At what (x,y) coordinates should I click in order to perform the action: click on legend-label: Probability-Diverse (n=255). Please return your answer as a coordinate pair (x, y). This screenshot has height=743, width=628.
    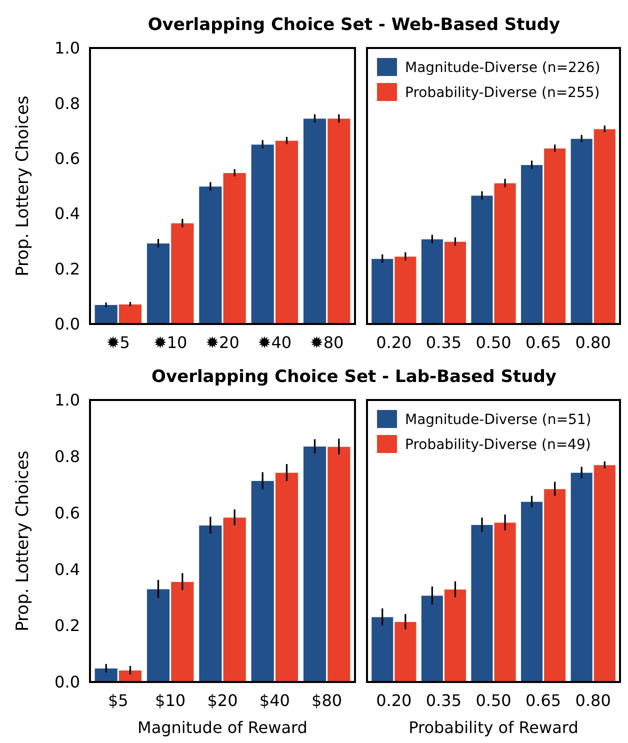
    Looking at the image, I should click on (502, 92).